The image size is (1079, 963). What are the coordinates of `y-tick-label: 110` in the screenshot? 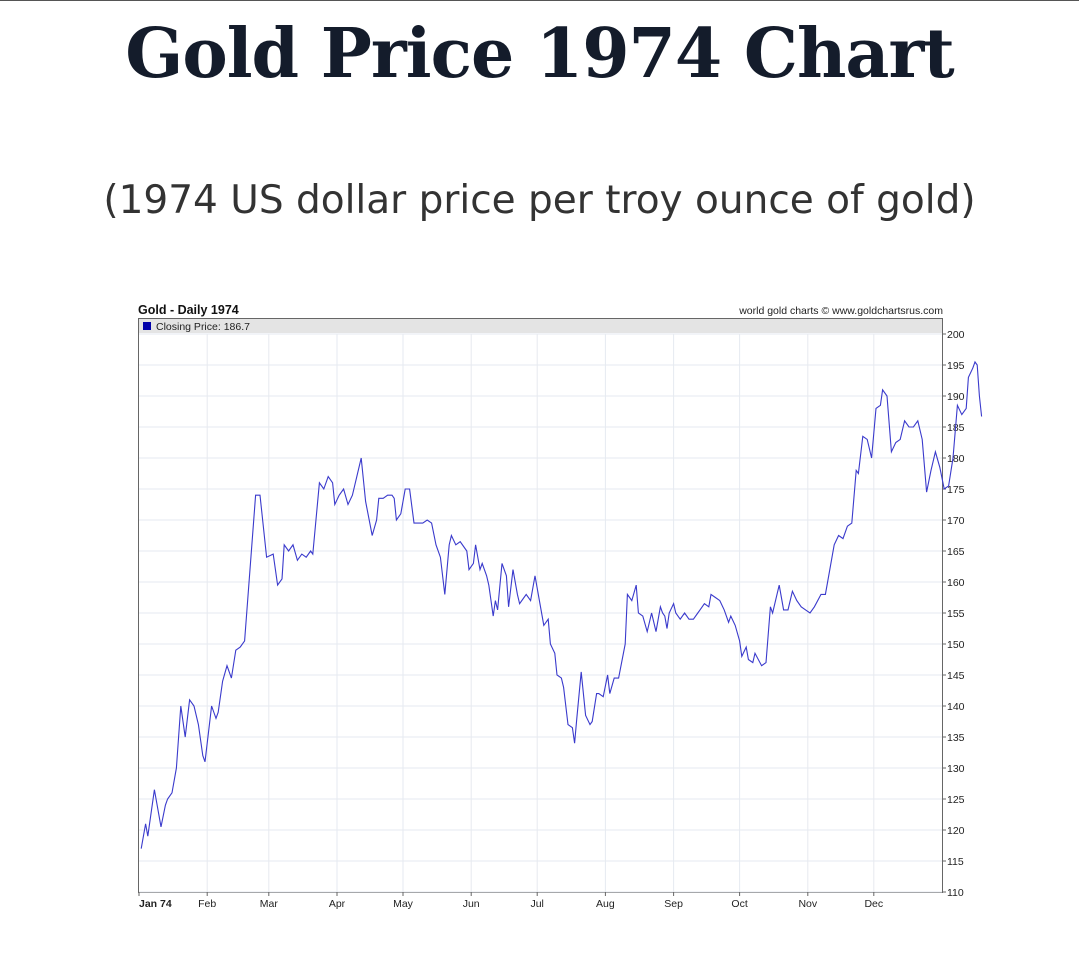 It's located at (955, 893).